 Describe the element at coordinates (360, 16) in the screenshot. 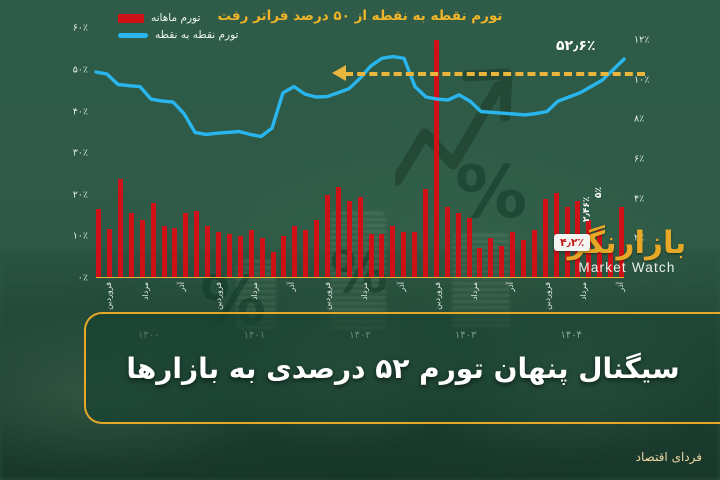

I see `page-title: تورم نقطه به نقطه از ۵۰ درصد فراتر رفت` at that location.